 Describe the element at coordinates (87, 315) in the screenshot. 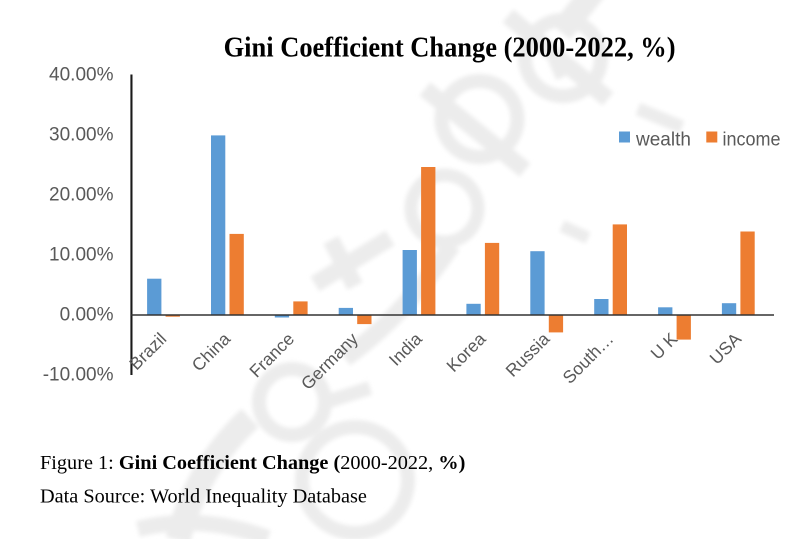

I see `svg-text: 0.00%` at that location.